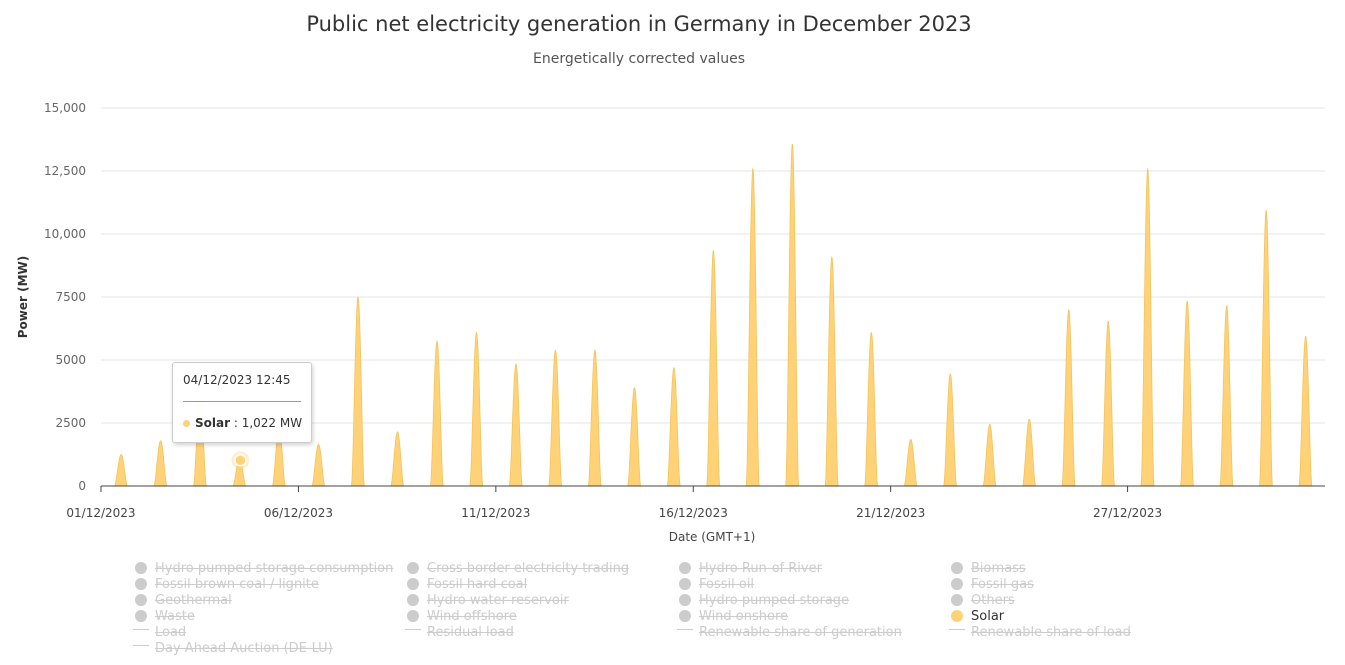 This screenshot has width=1345, height=665. I want to click on y-tick-label: 12,500, so click(65, 171).